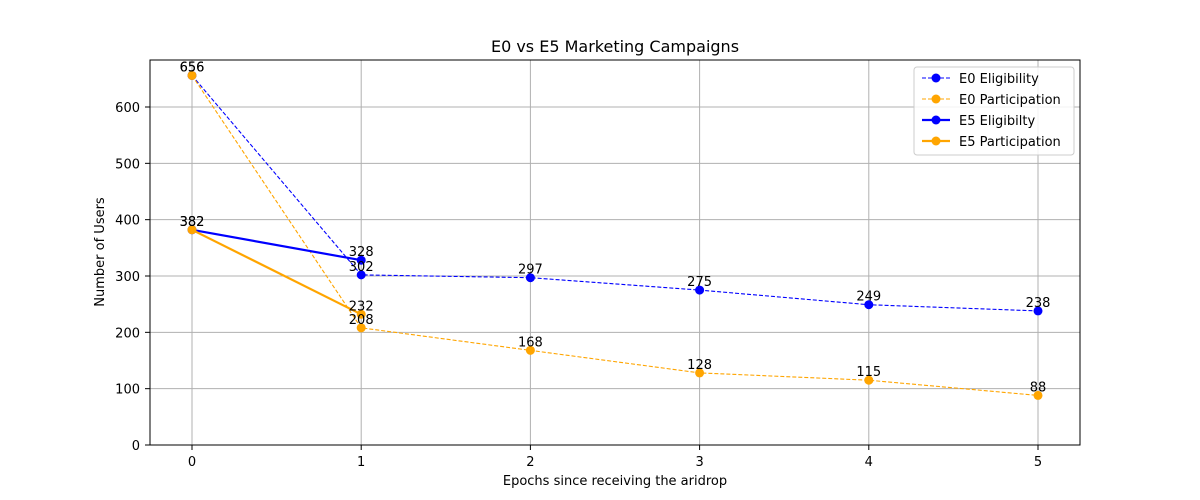 The image size is (1200, 500). Describe the element at coordinates (868, 297) in the screenshot. I see `data-label: 249` at that location.